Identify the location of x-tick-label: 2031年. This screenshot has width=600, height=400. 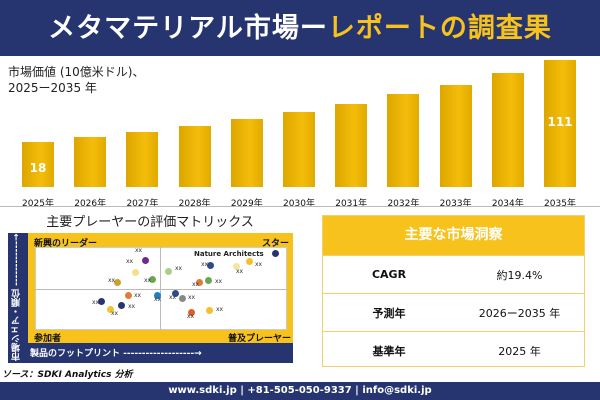
(351, 204).